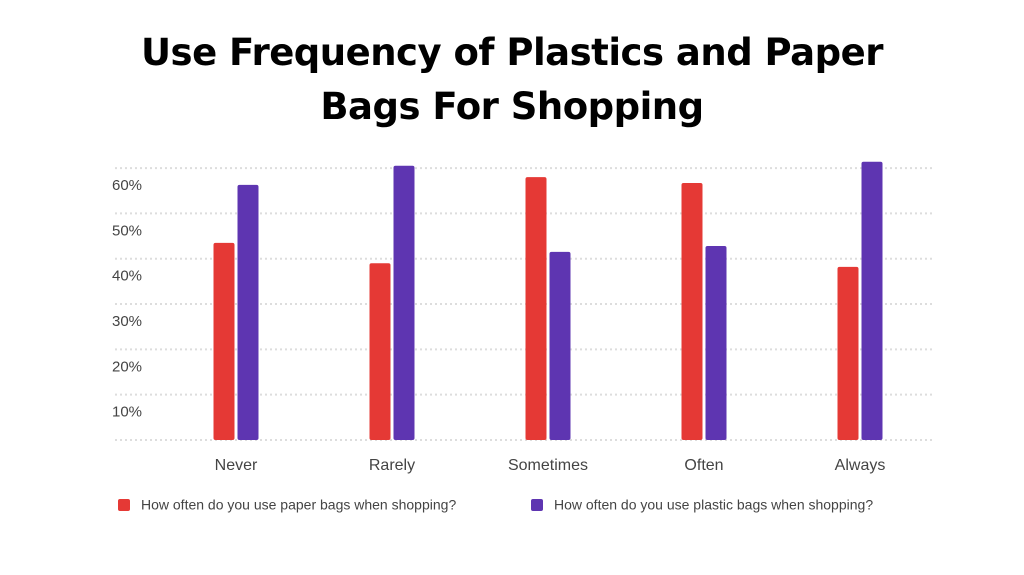 This screenshot has height=575, width=1024. Describe the element at coordinates (127, 366) in the screenshot. I see `y-tick-label: 20%` at that location.